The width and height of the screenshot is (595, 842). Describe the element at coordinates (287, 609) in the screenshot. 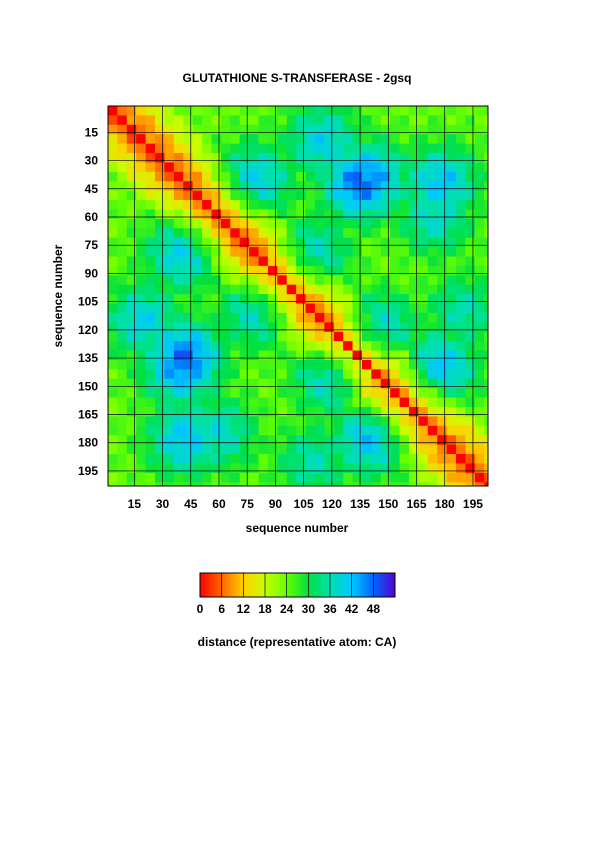

I see `colorbar-tick-label: 24` at that location.